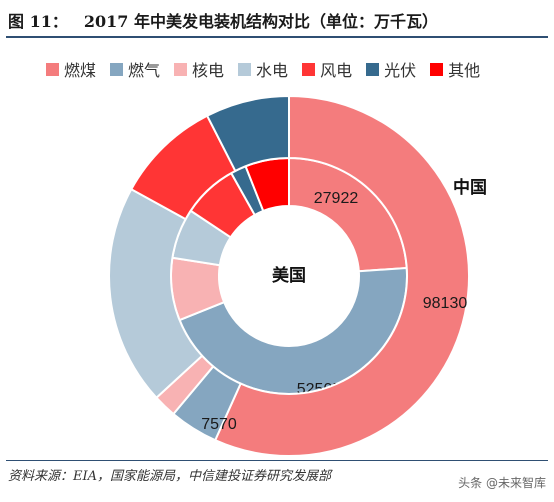 The image size is (554, 502). I want to click on legend-item: 核电, so click(199, 69).